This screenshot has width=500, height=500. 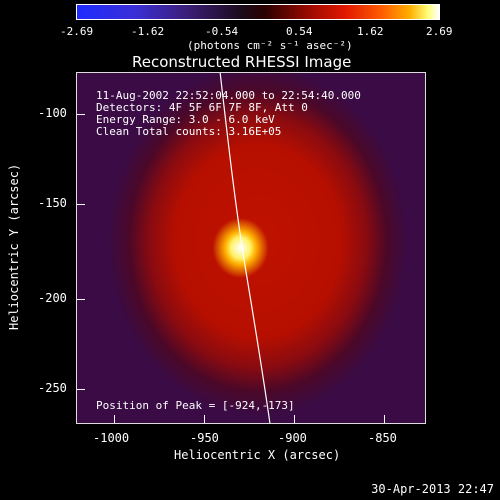 I want to click on y-tick-label: -150, so click(x=52, y=203).